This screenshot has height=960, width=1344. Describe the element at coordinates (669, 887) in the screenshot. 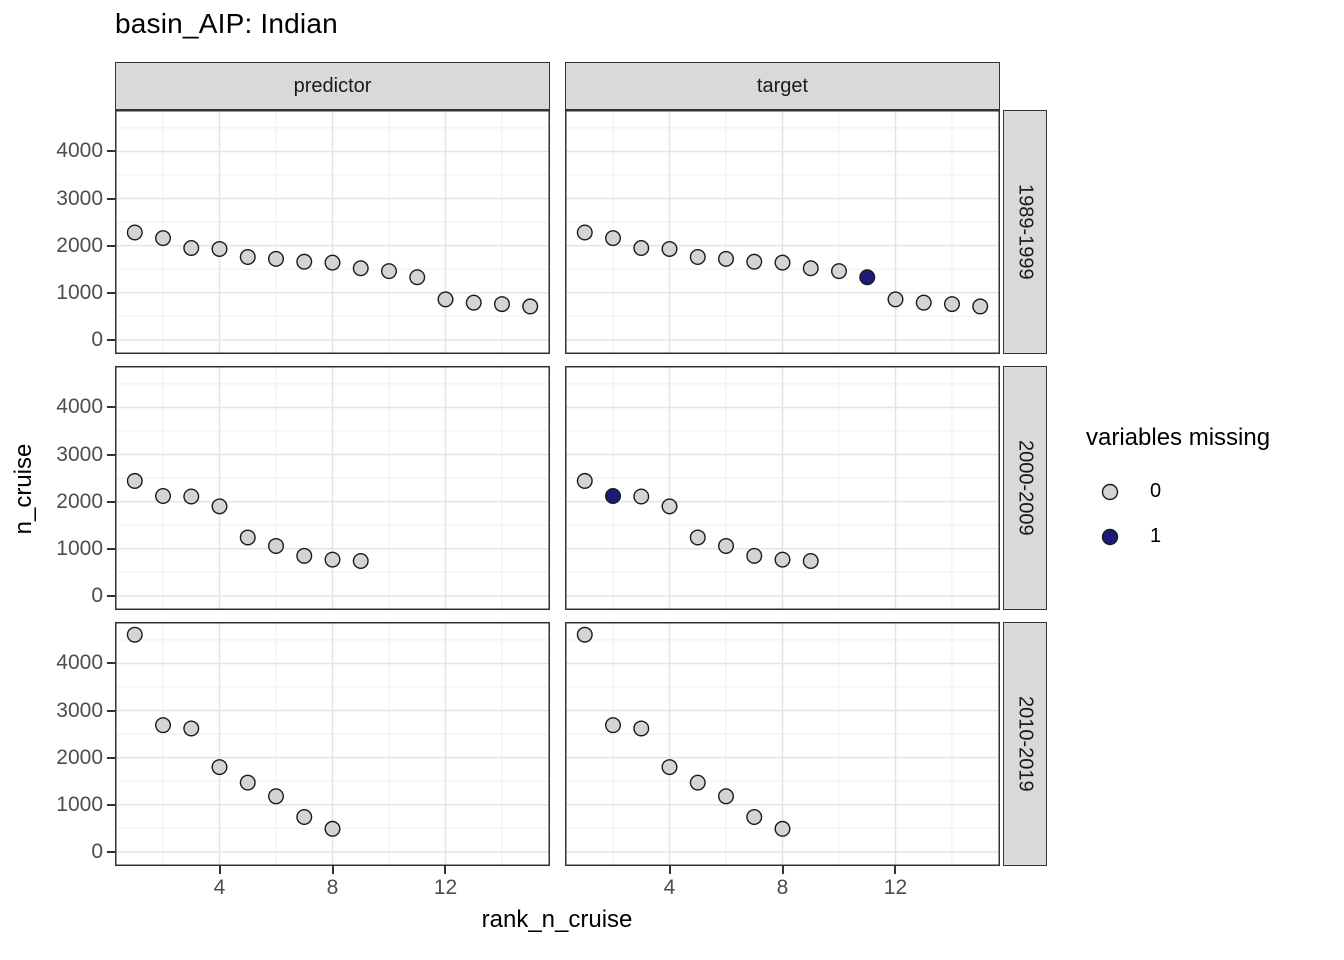

I see `x-tick-label: 4` at that location.